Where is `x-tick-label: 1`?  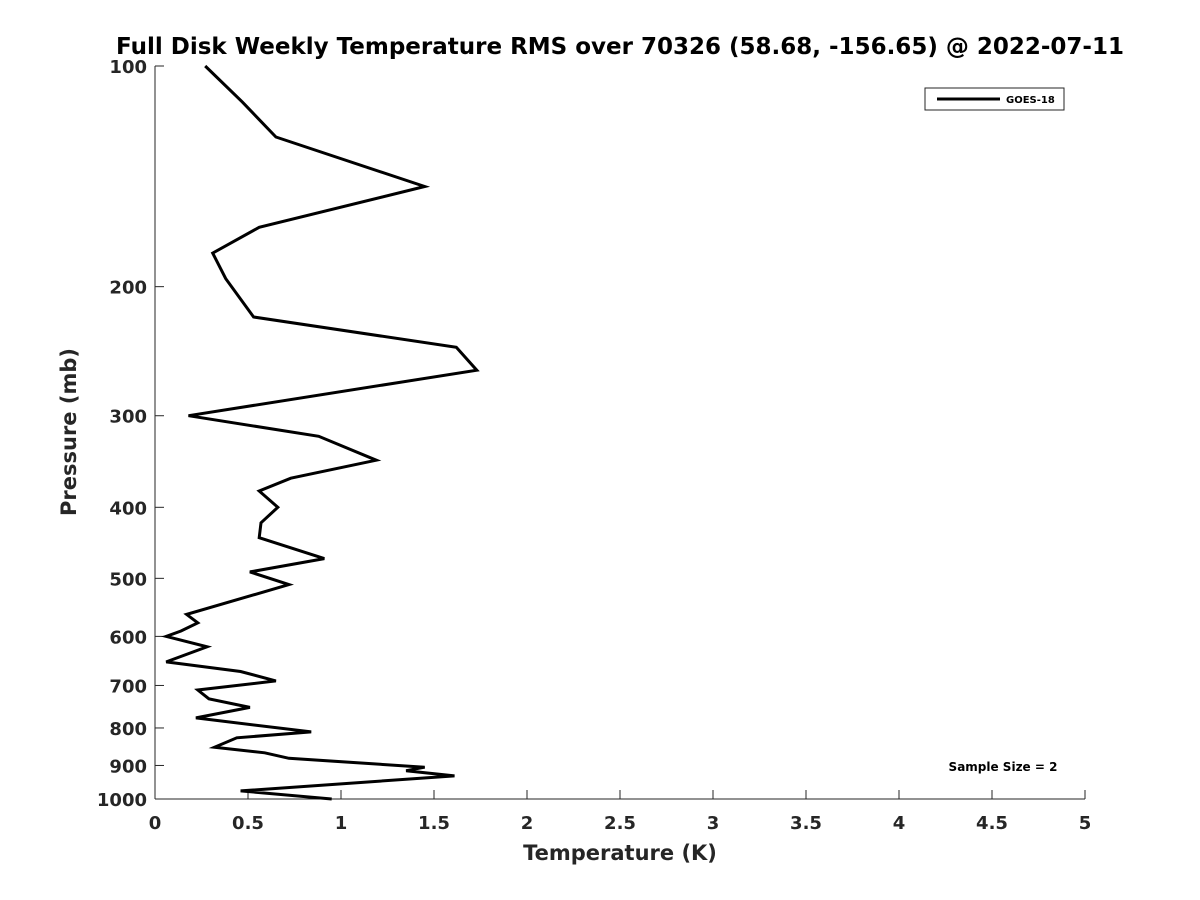
x-tick-label: 1 is located at coordinates (341, 823).